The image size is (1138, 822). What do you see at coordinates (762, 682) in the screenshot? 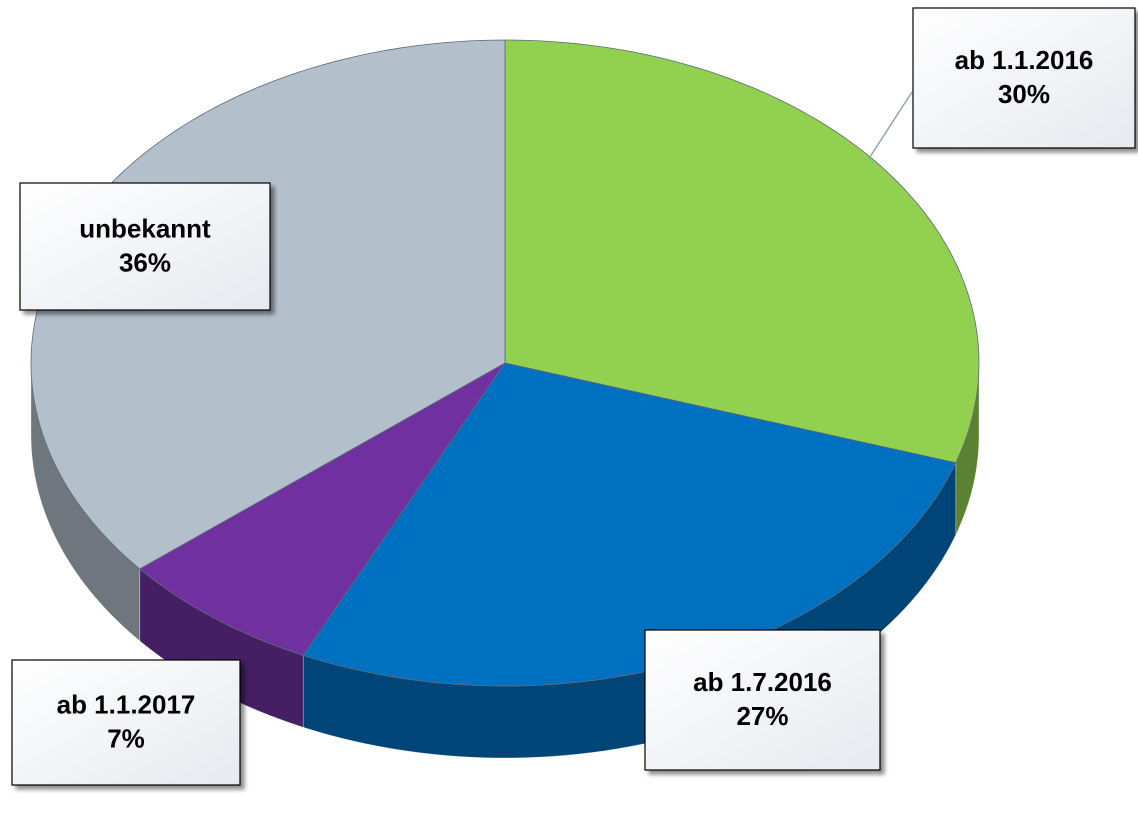
I see `label-category: ab 1.7.2016` at bounding box center [762, 682].